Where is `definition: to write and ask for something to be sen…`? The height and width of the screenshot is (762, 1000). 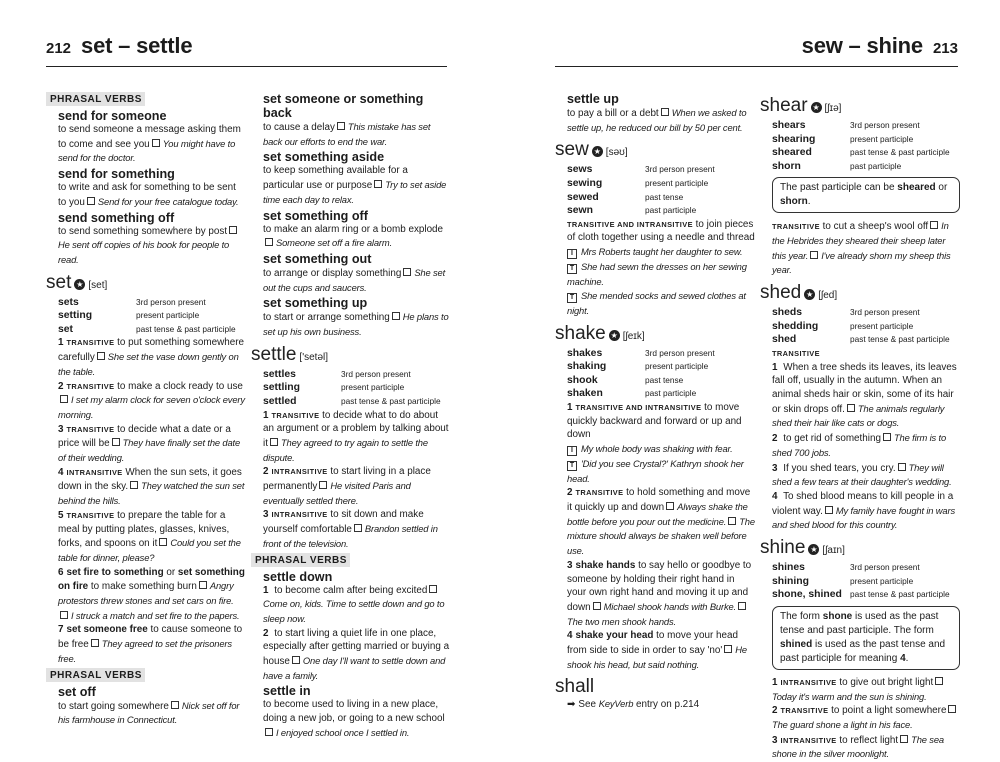
definition: to write and ask for something to be sen… is located at coordinates (146, 195).